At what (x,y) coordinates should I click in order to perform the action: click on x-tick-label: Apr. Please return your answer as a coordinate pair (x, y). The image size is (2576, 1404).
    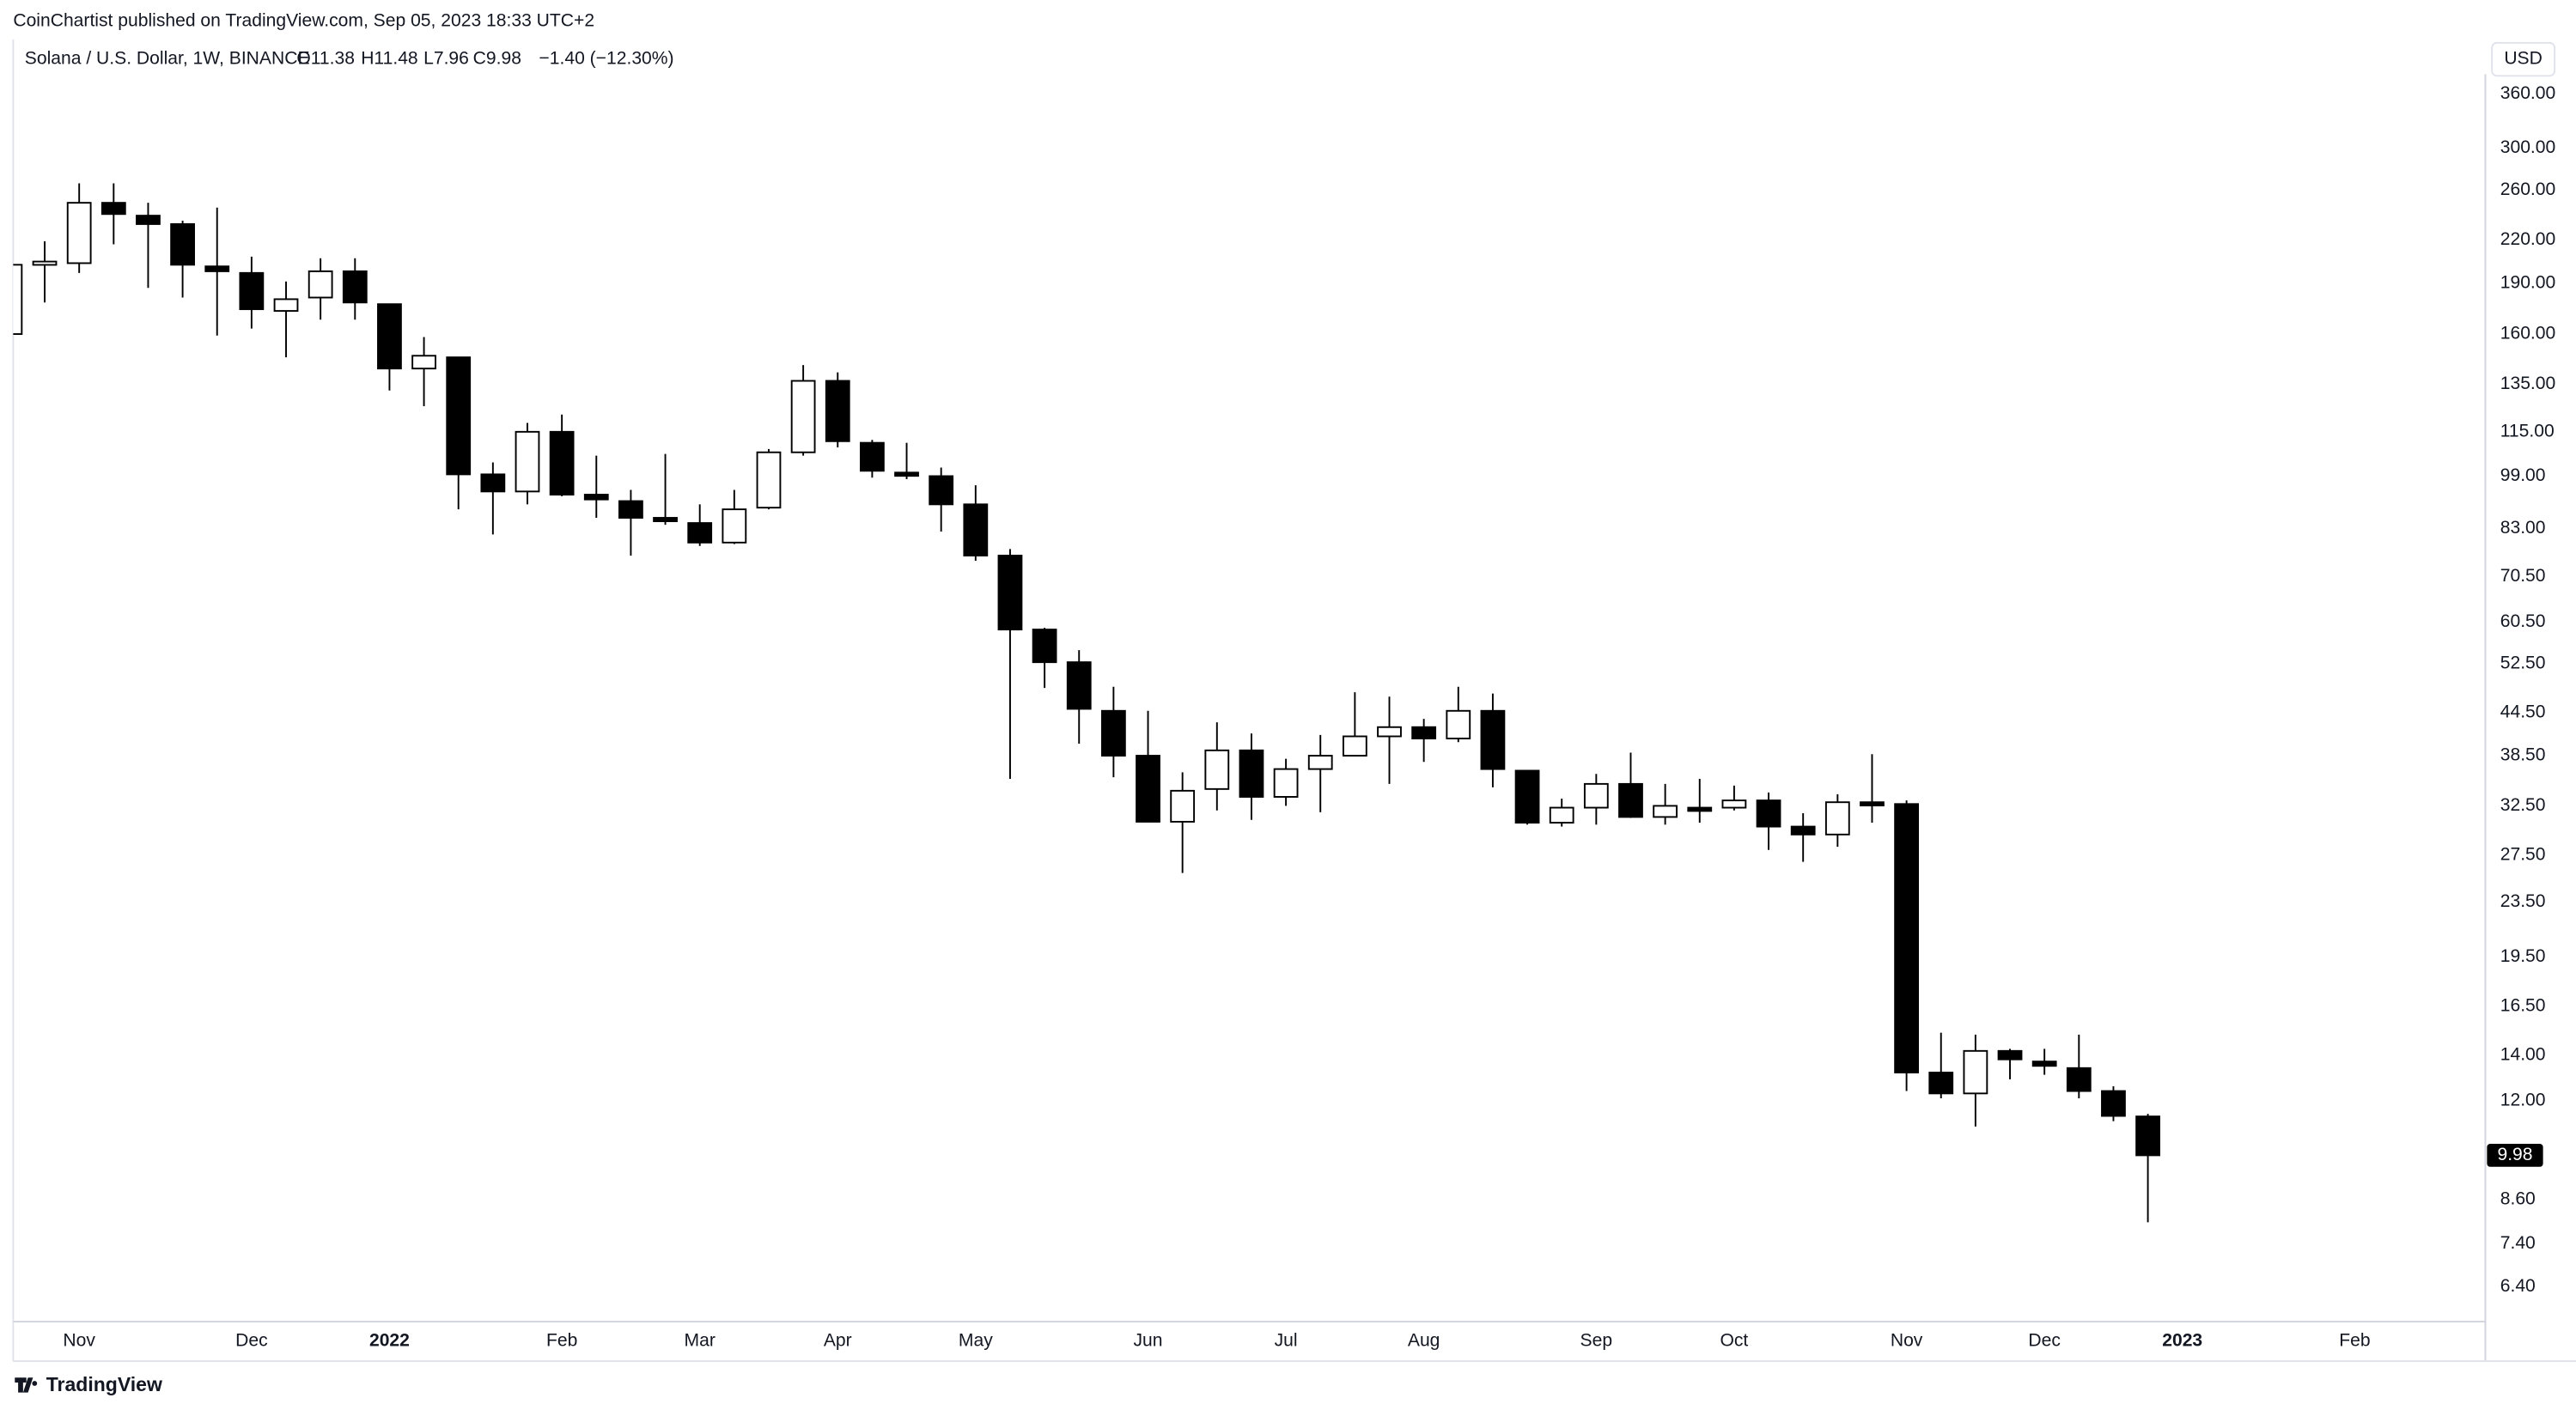
    Looking at the image, I should click on (838, 1341).